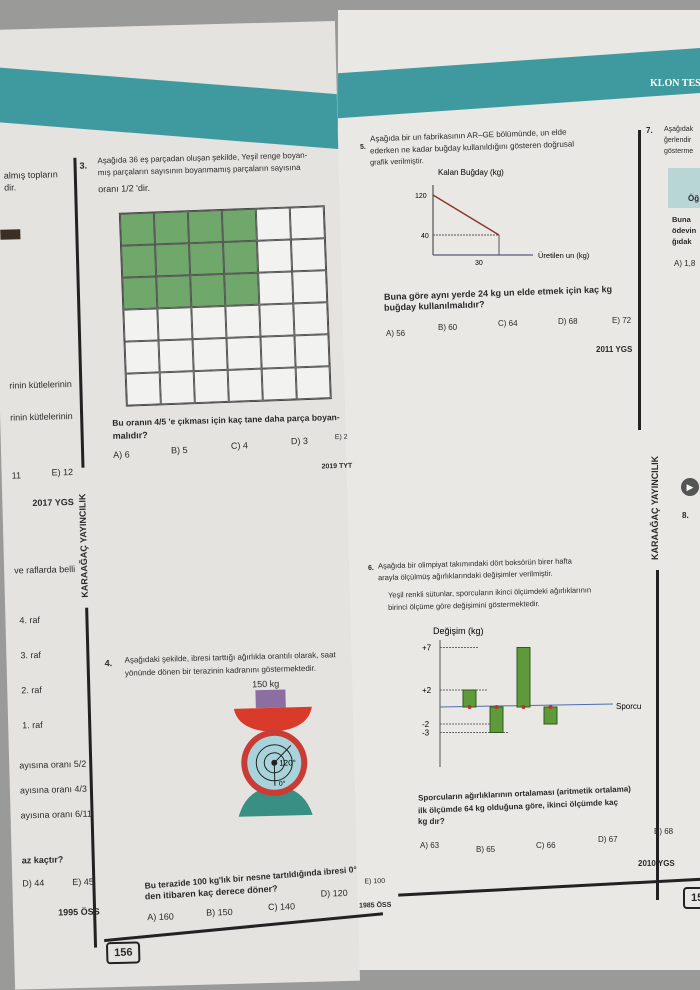 The width and height of the screenshot is (700, 990). What do you see at coordinates (685, 515) in the screenshot?
I see `question-number: 8.` at bounding box center [685, 515].